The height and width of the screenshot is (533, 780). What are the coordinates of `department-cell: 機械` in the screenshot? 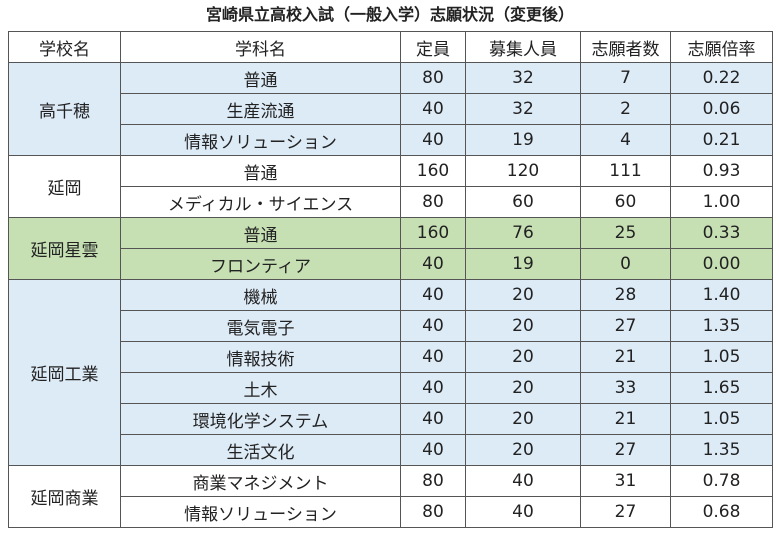 It's located at (260, 295).